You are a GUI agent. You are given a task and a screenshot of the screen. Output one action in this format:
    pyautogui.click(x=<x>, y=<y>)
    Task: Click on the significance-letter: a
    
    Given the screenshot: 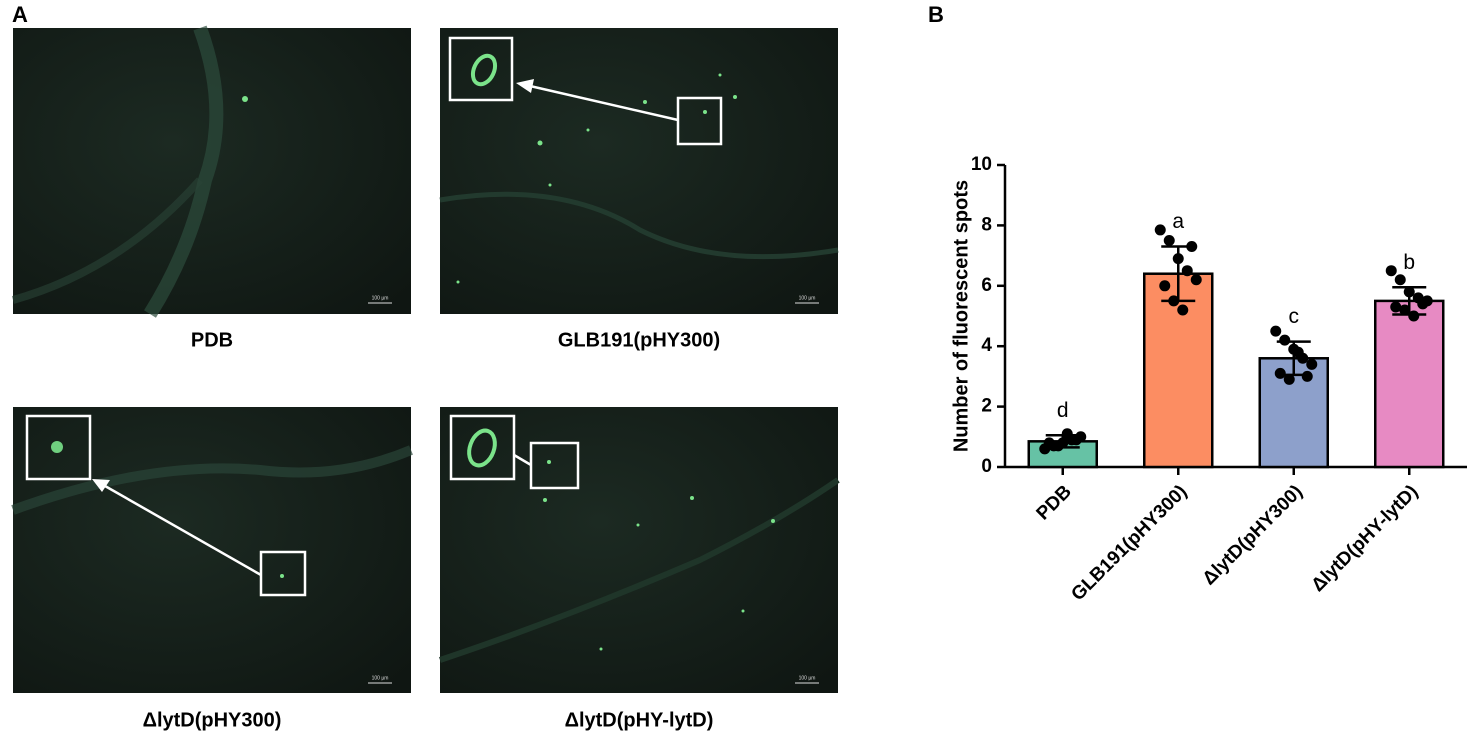 What is the action you would take?
    pyautogui.click(x=1178, y=221)
    